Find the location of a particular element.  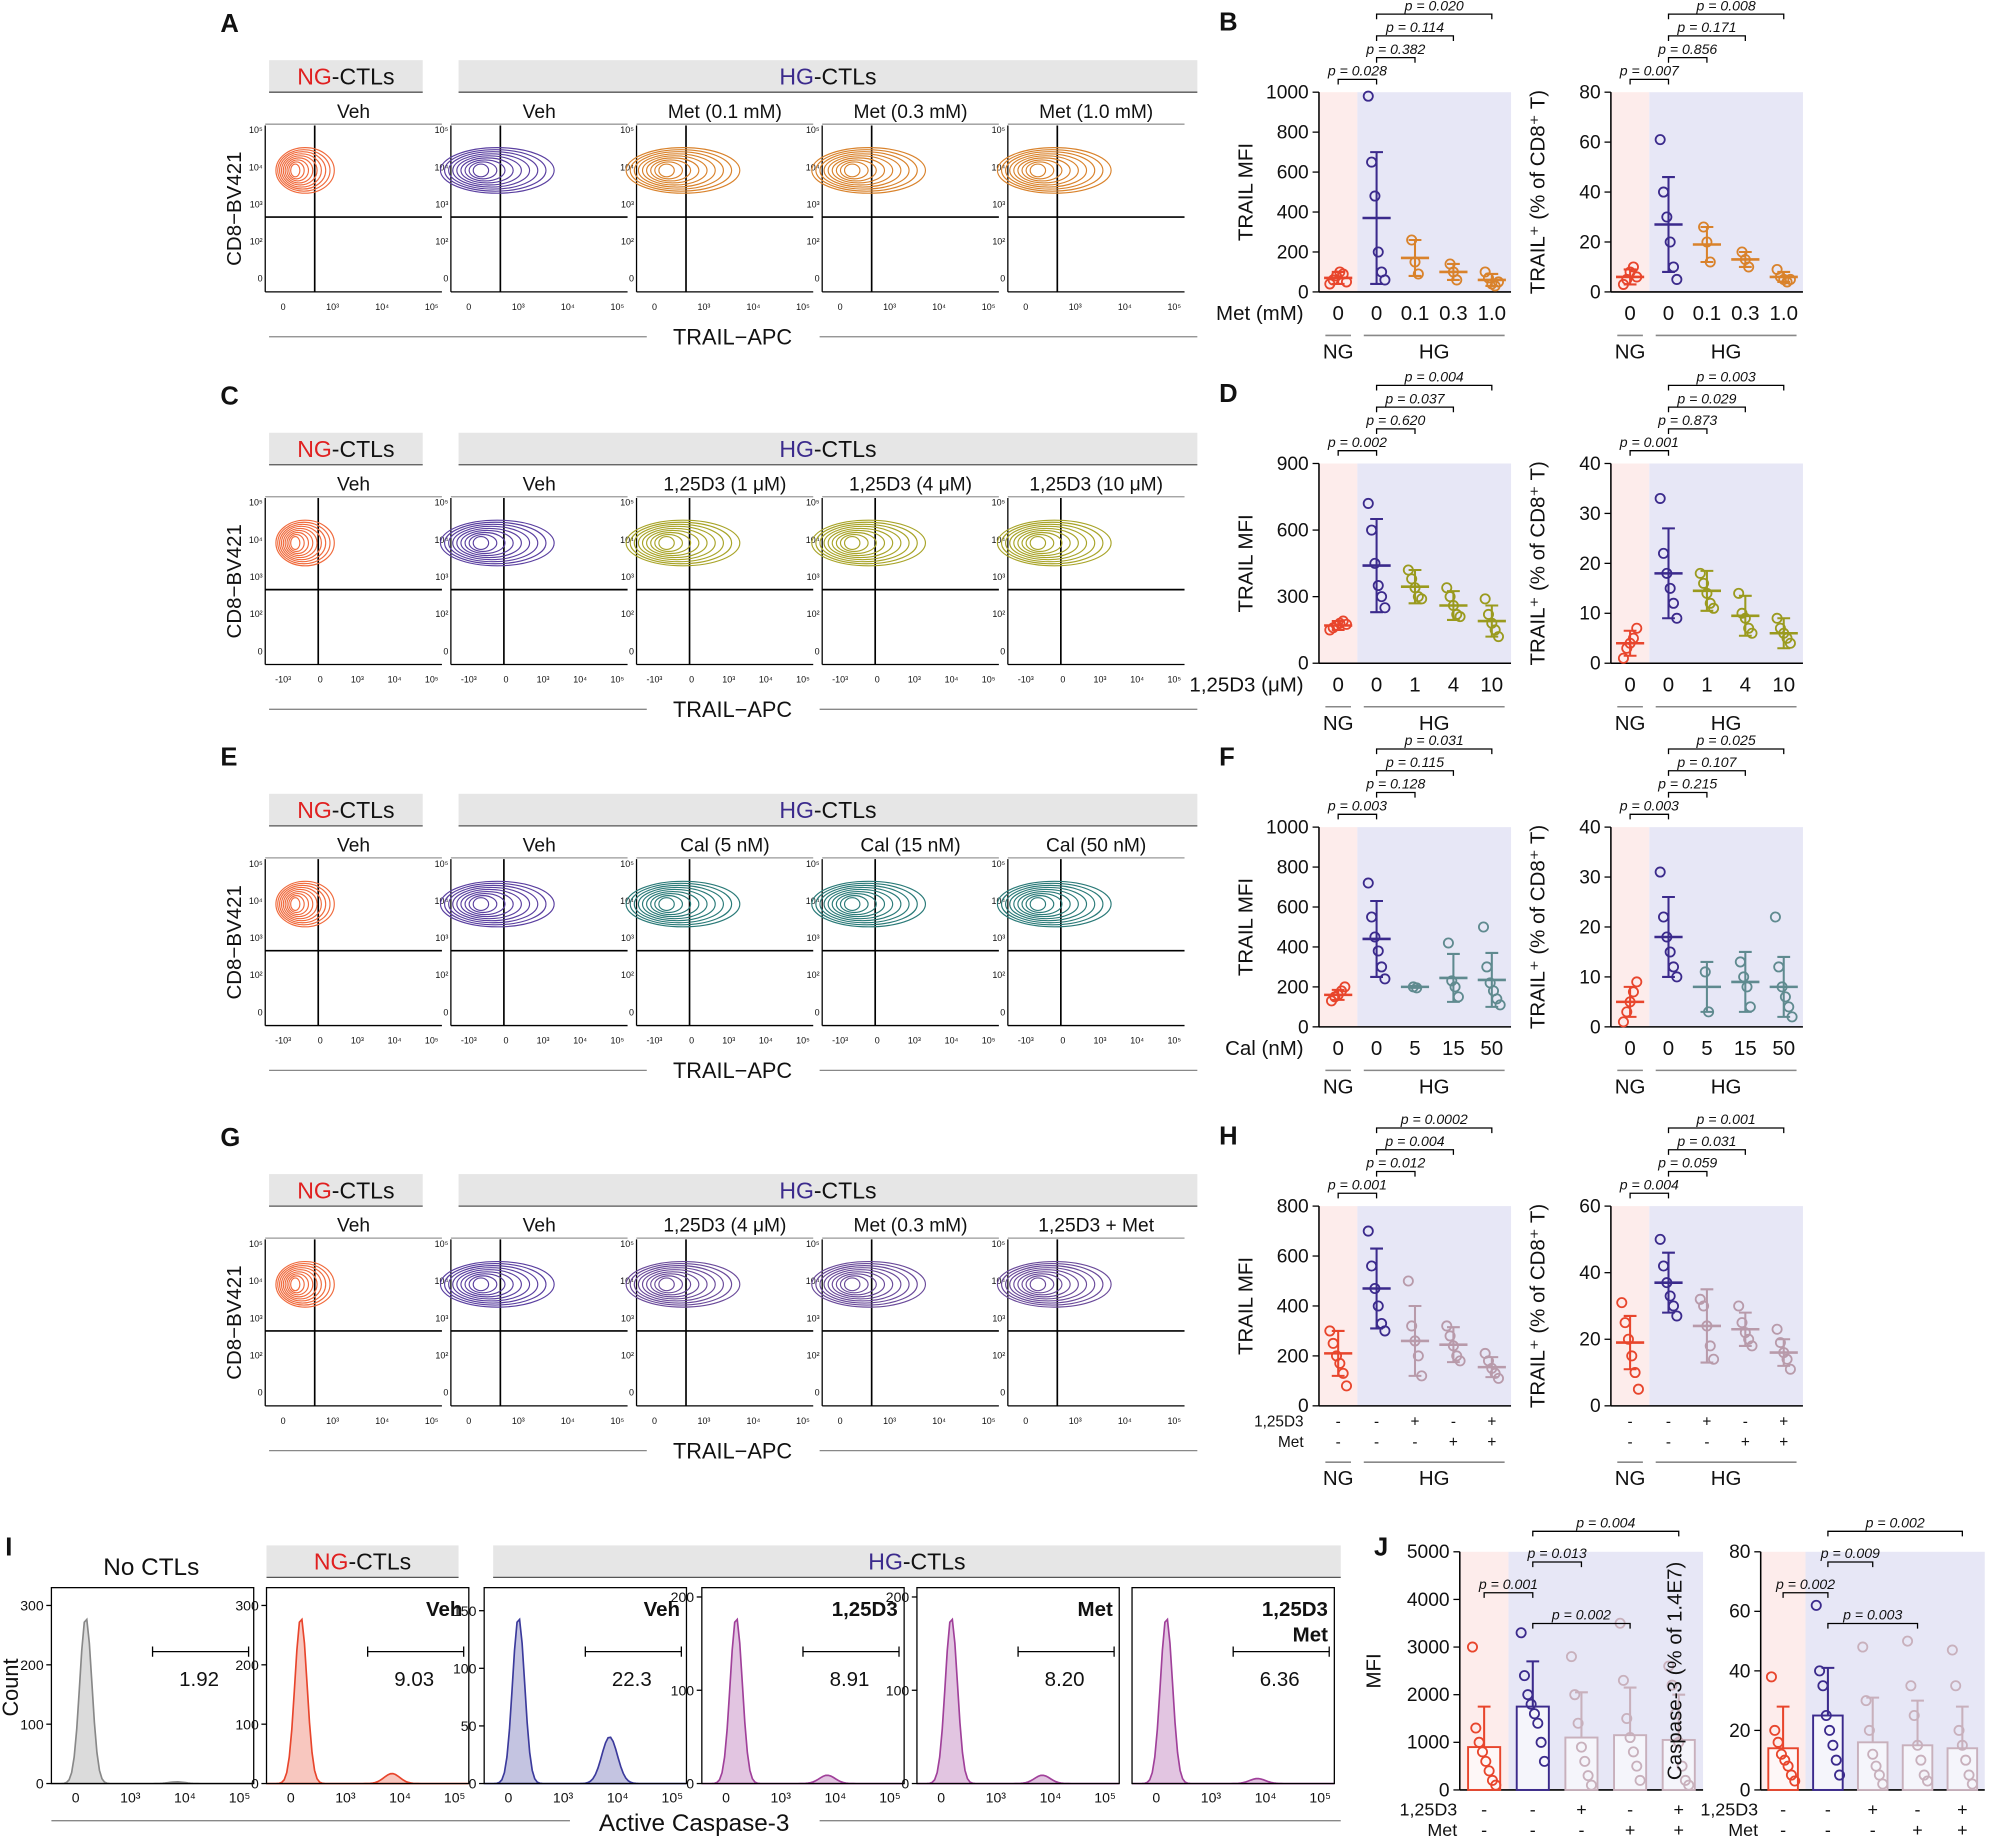

tick-label: 800 is located at coordinates (1293, 133).